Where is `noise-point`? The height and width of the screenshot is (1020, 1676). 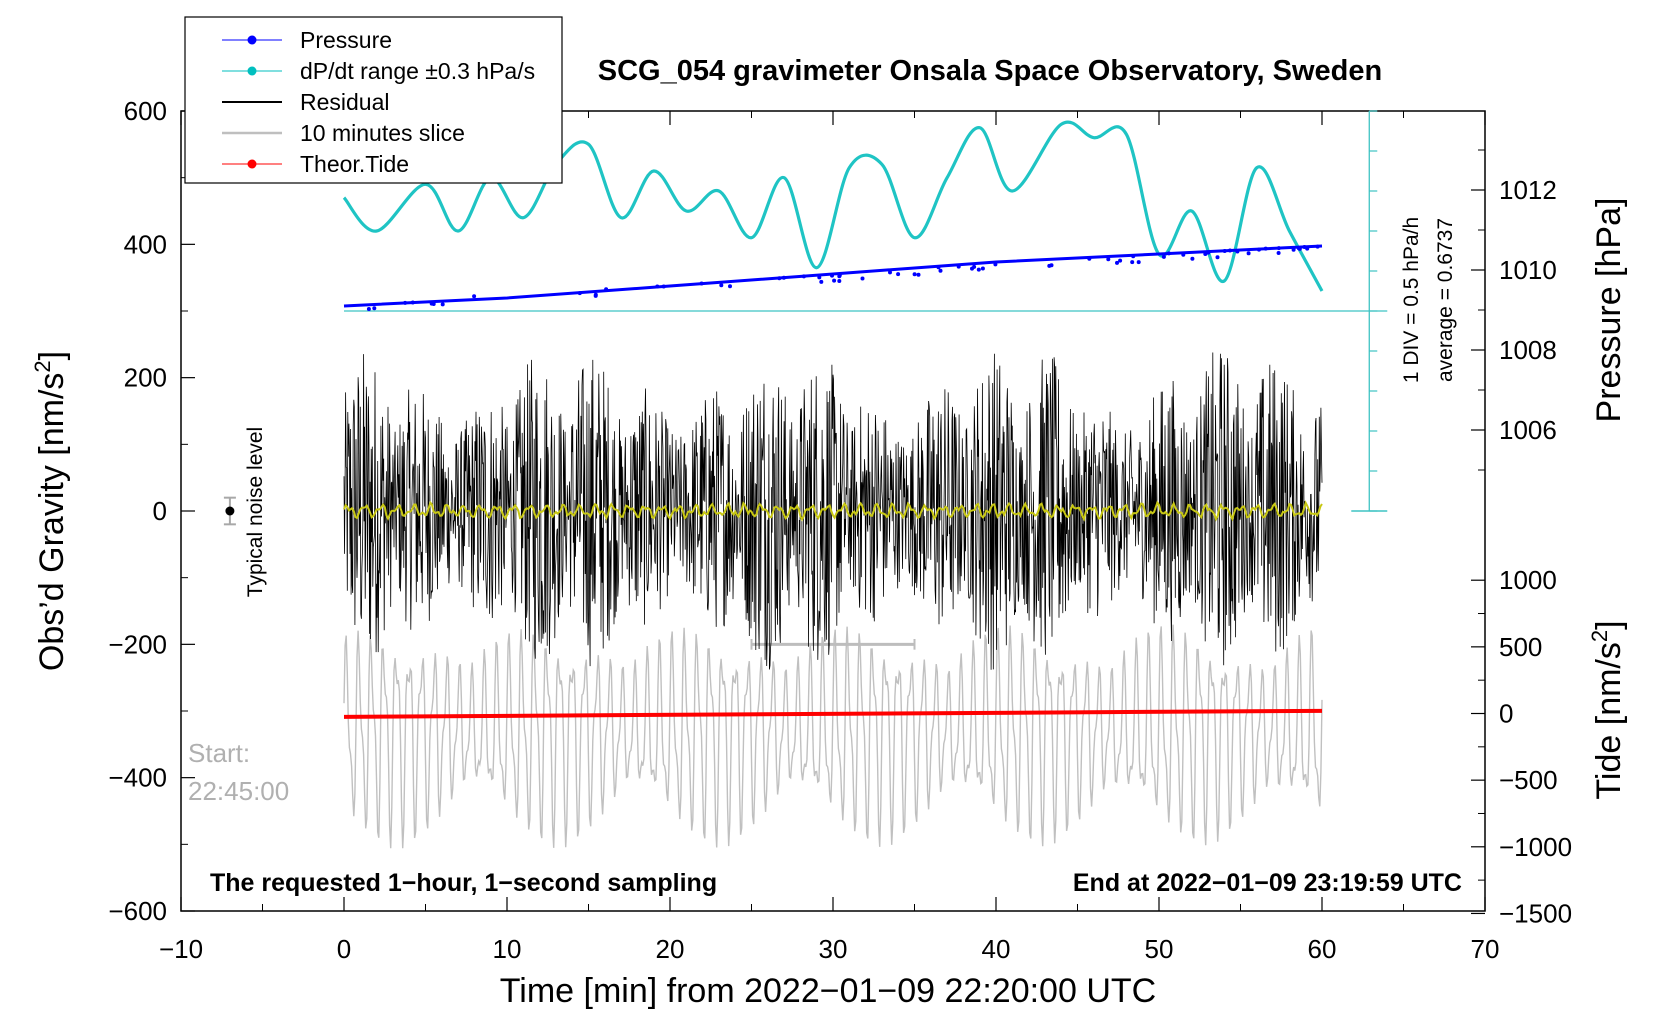
noise-point is located at coordinates (230, 511).